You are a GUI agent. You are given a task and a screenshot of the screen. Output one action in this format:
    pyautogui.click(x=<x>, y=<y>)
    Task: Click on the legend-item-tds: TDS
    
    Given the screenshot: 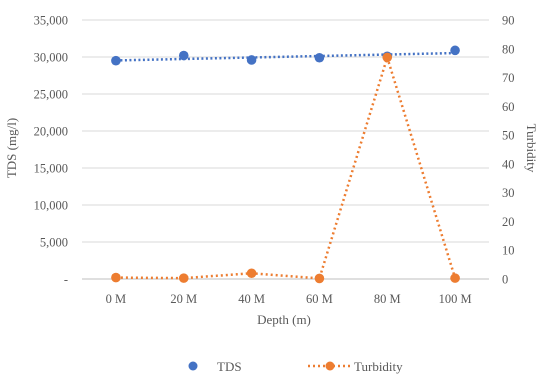 What is the action you would take?
    pyautogui.click(x=215, y=366)
    